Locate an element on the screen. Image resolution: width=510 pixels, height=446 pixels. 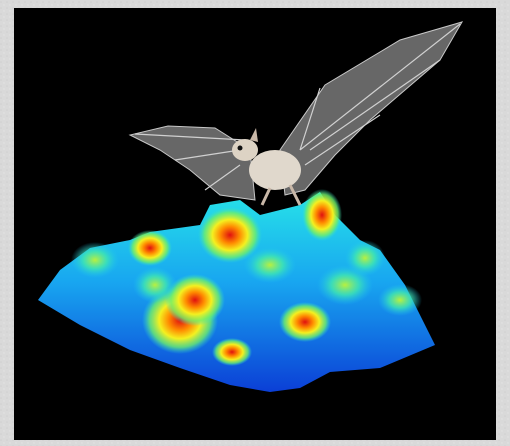
left-wing is located at coordinates (192, 163).